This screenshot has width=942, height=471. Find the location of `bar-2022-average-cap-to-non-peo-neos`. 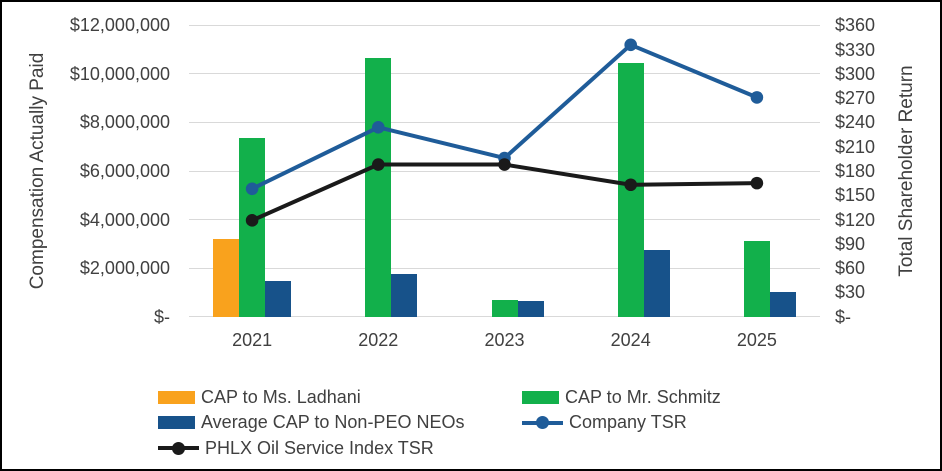

bar-2022-average-cap-to-non-peo-neos is located at coordinates (404, 295).